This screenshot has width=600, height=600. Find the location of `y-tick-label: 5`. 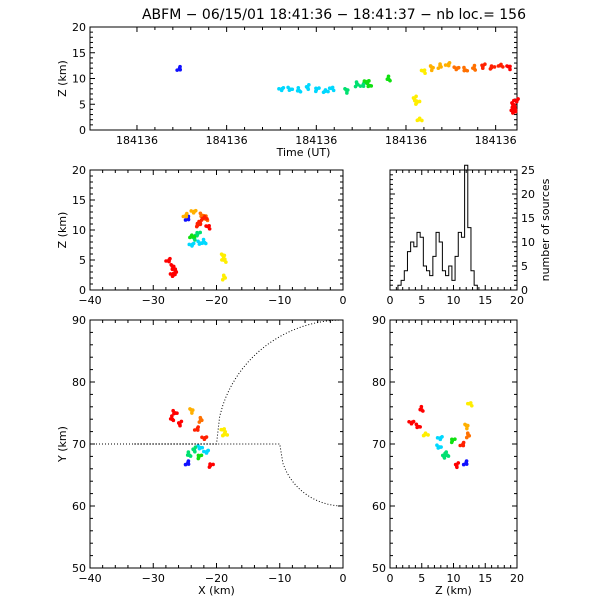

y-tick-label: 5 is located at coordinates (82, 260).